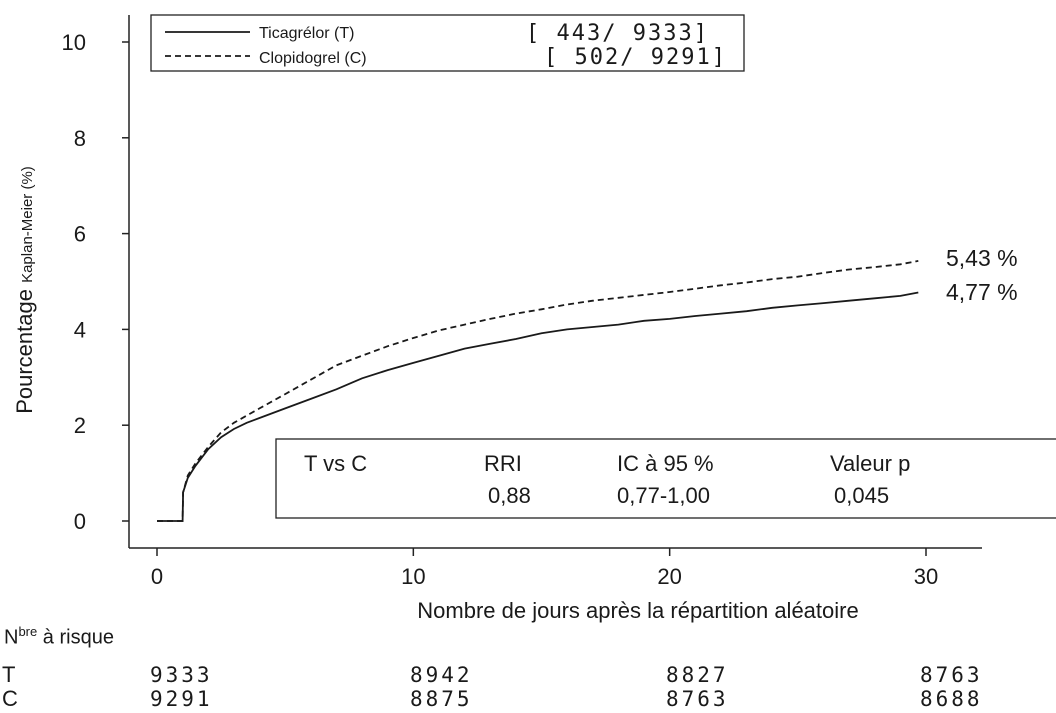  I want to click on x-tick-label: 0, so click(157, 576).